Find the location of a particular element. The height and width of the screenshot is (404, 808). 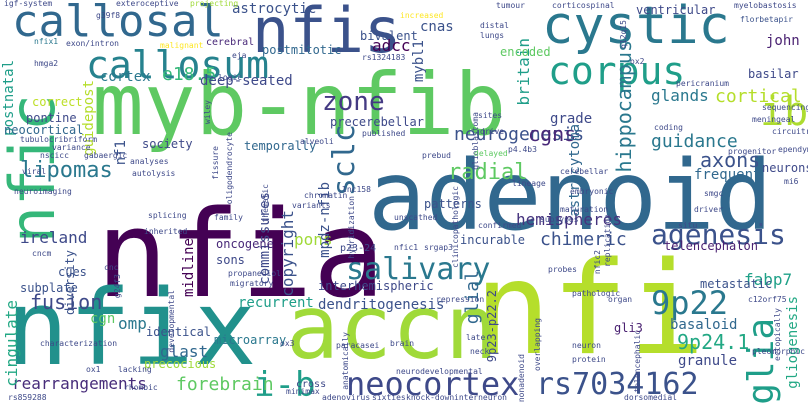

word-malignant: malignant is located at coordinates (182, 45).